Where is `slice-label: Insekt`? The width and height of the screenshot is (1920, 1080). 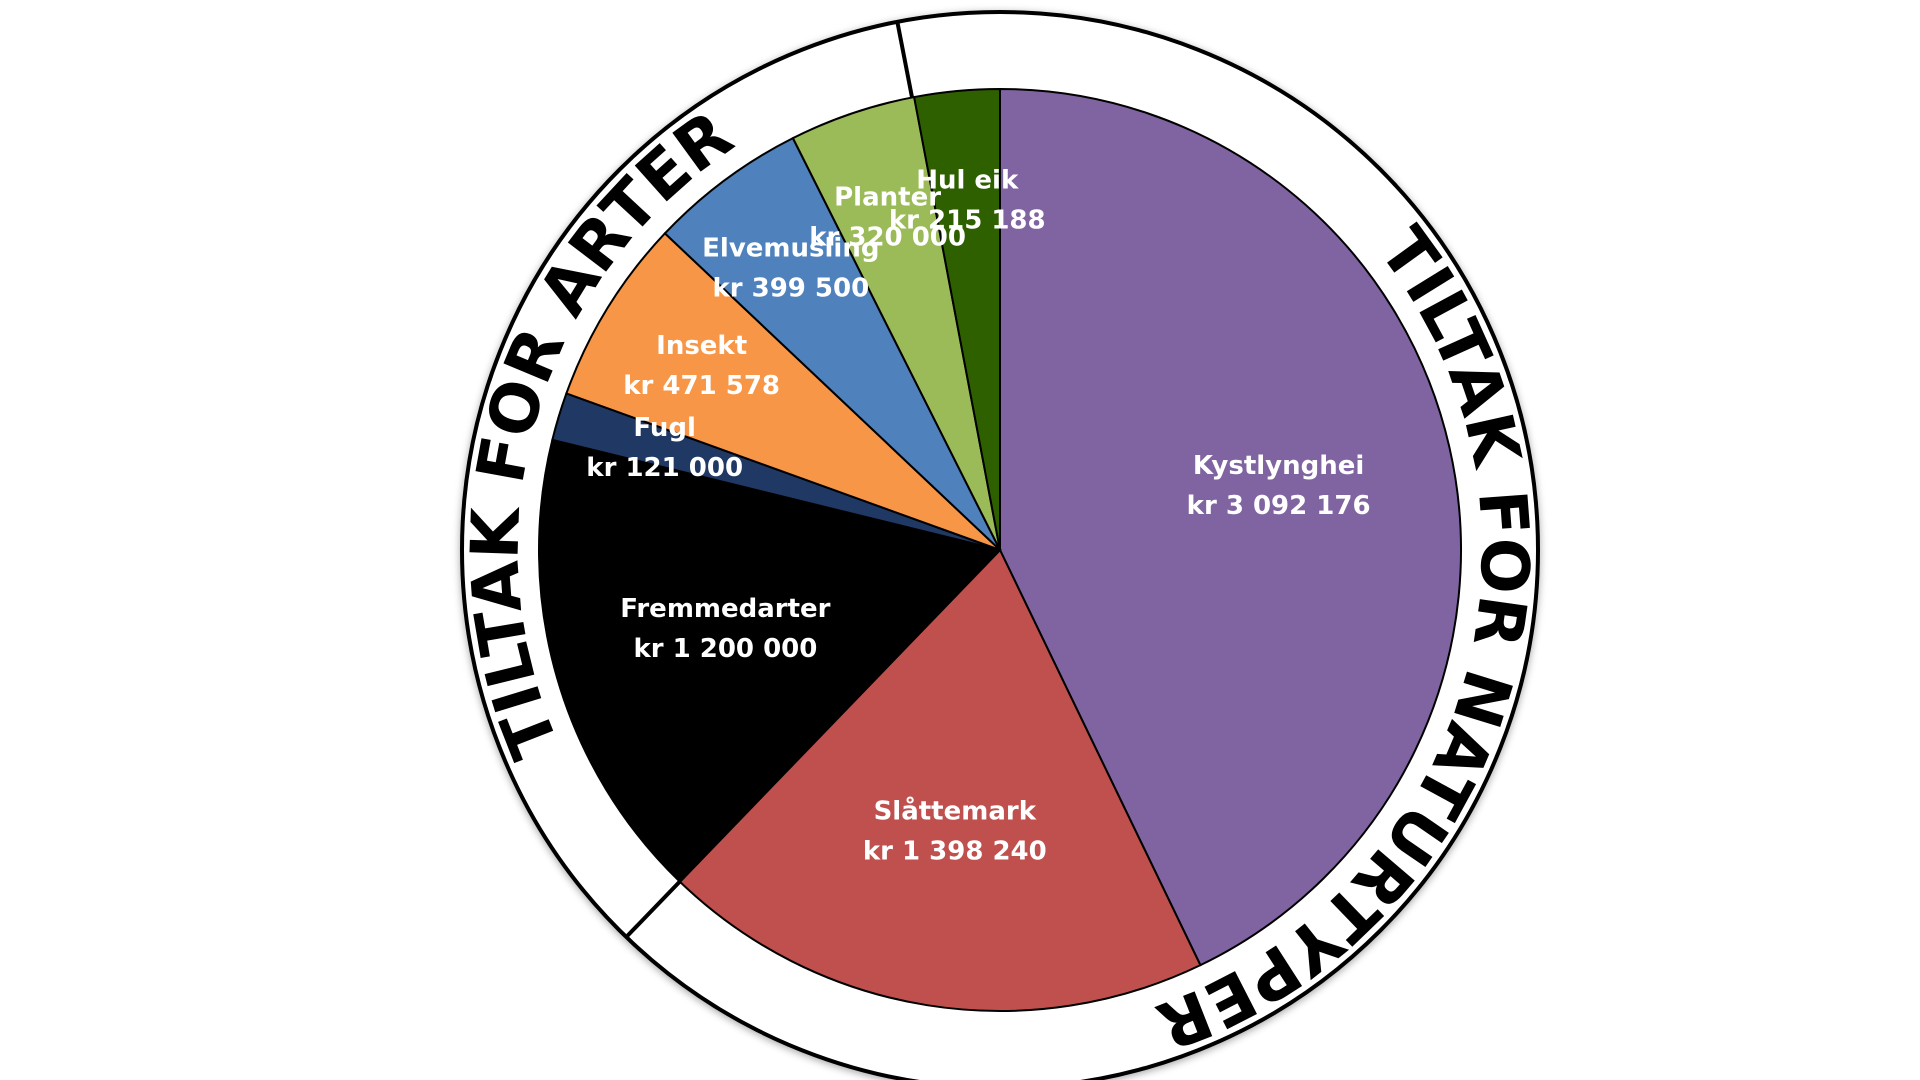
slice-label: Insekt is located at coordinates (701, 346).